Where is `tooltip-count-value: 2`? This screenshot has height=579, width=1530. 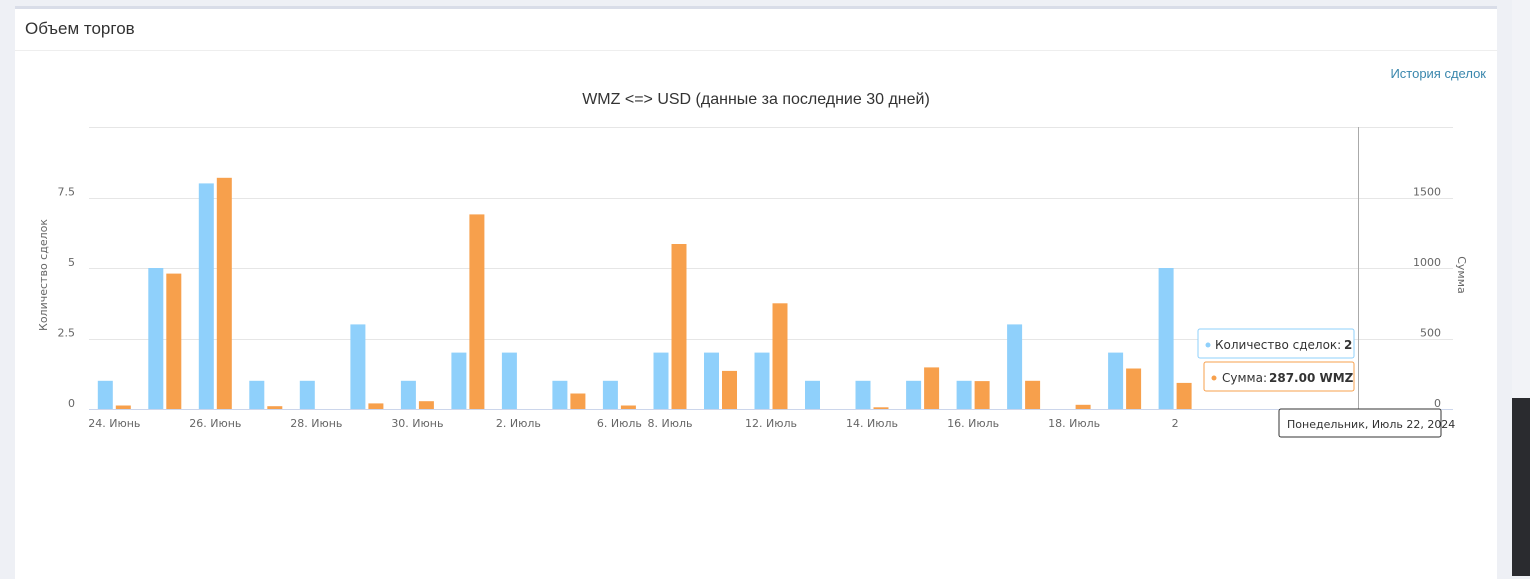 tooltip-count-value: 2 is located at coordinates (1348, 345).